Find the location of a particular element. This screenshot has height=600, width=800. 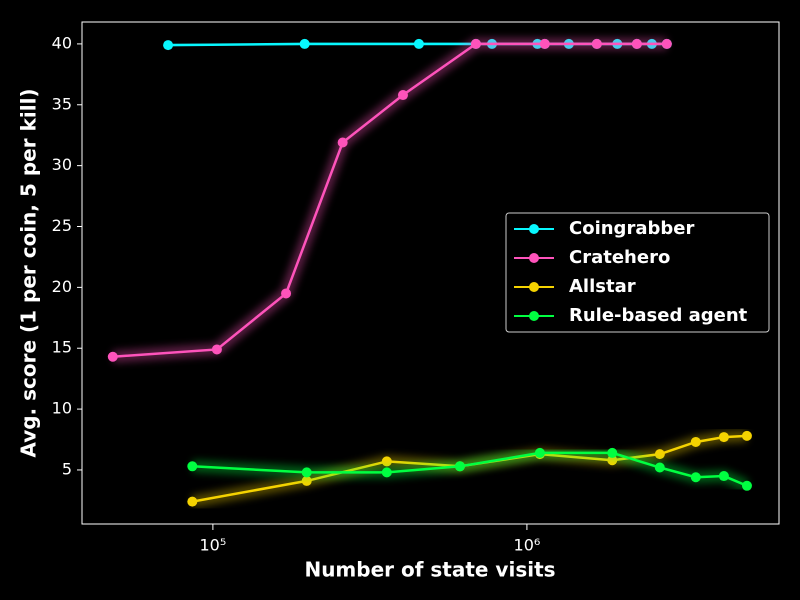

y-tick-label: 40 is located at coordinates (62, 42).